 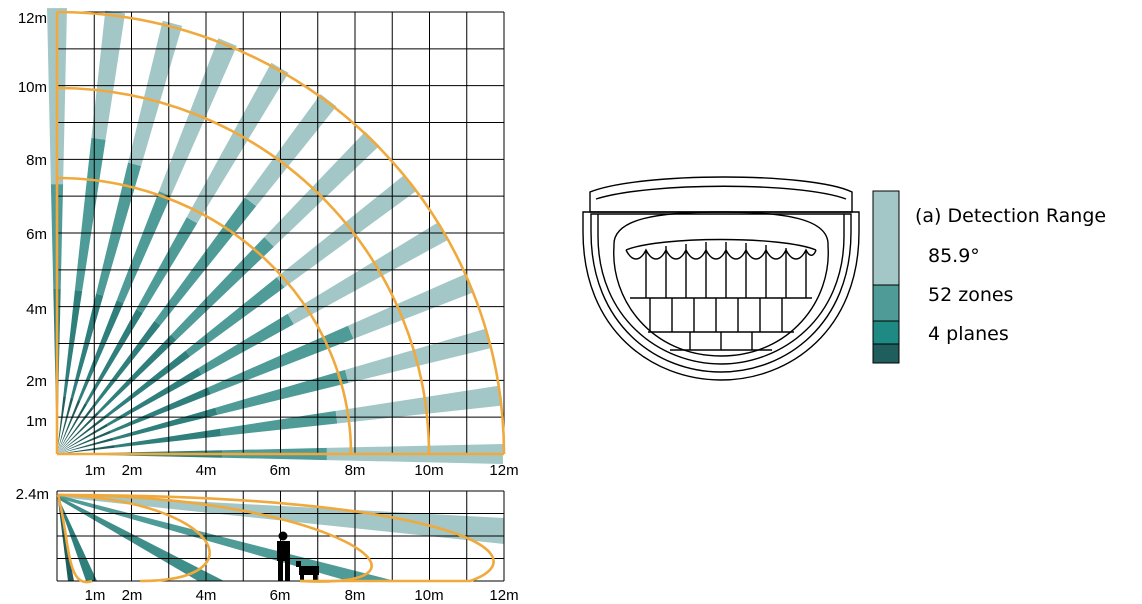 I want to click on side-beam-close, so click(x=77, y=539).